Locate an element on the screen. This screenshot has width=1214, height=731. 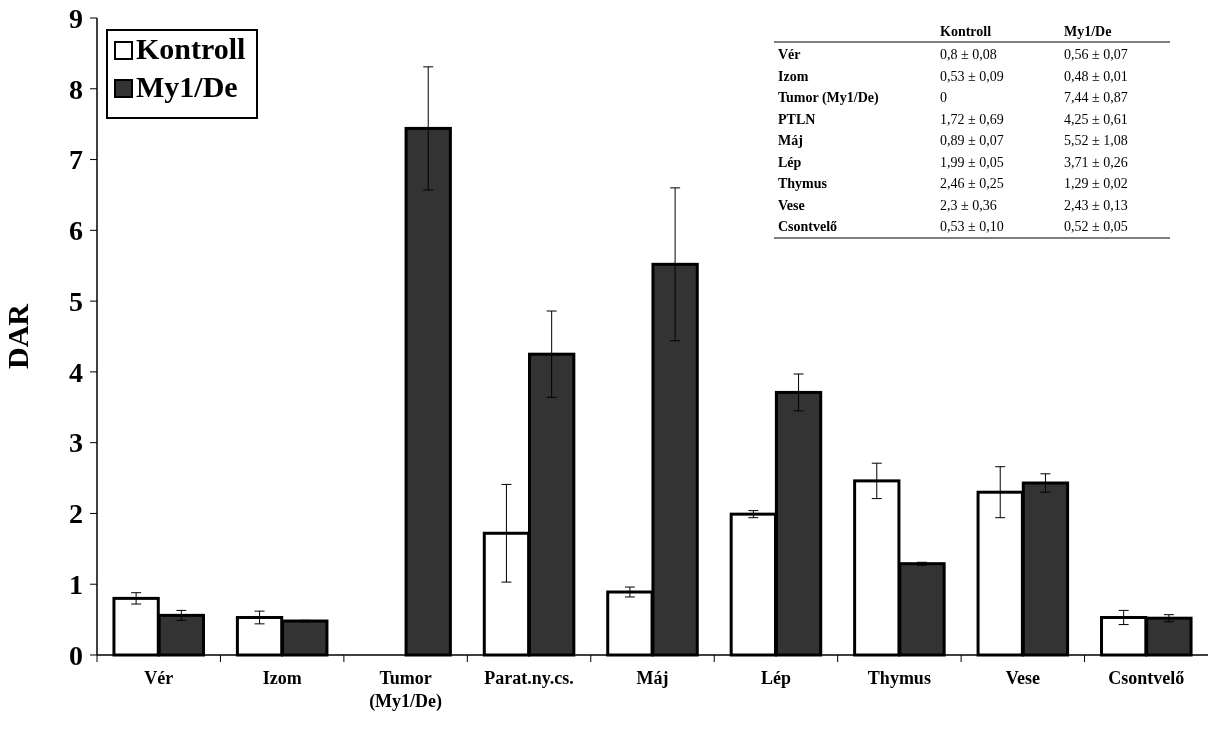
annotation: 7,44 ± 0,87 is located at coordinates (1096, 97).